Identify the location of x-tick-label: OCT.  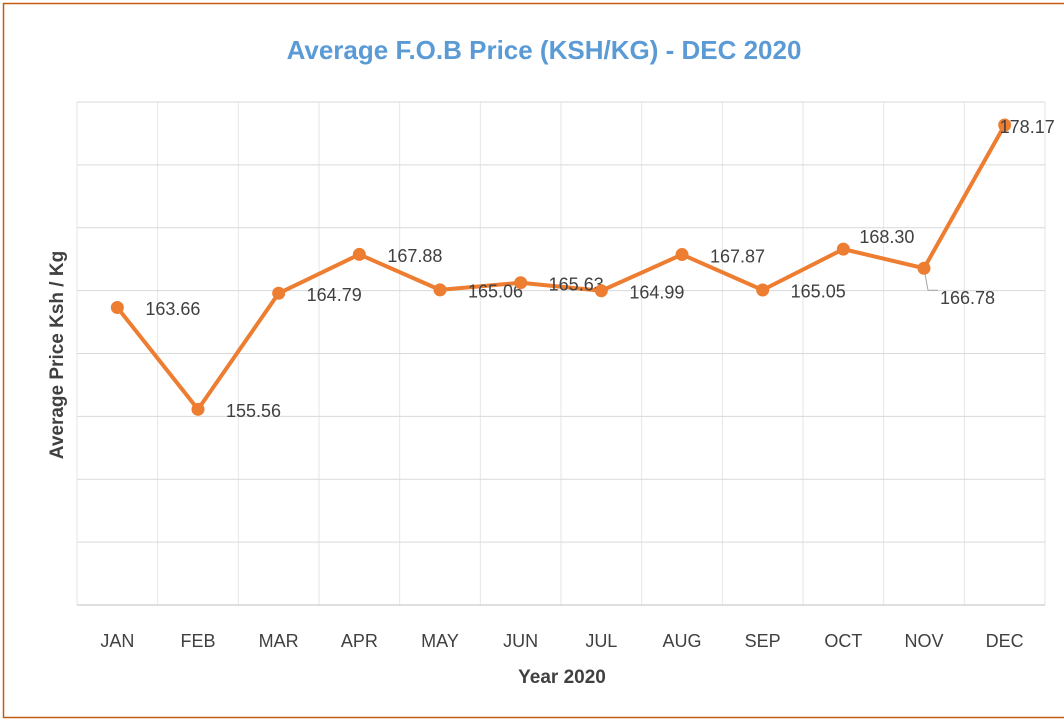
(843, 641).